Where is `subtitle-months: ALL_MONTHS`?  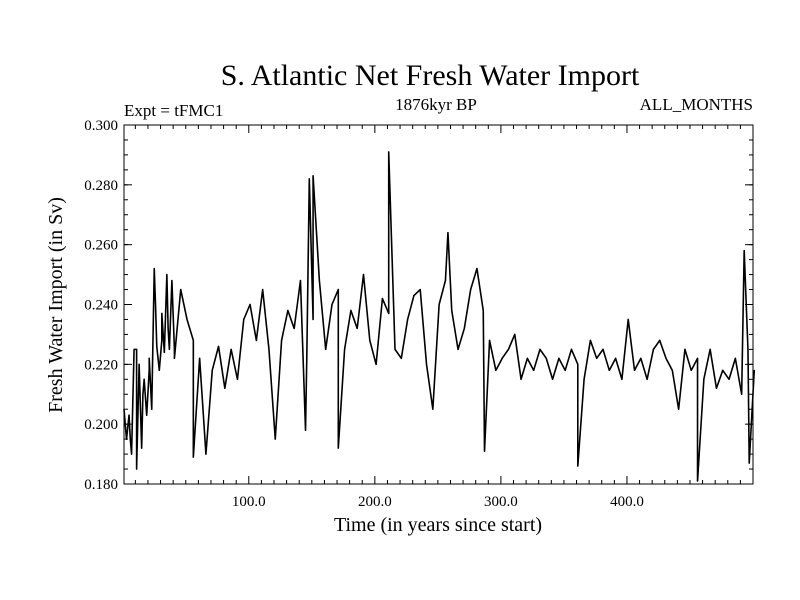
subtitle-months: ALL_MONTHS is located at coordinates (696, 104).